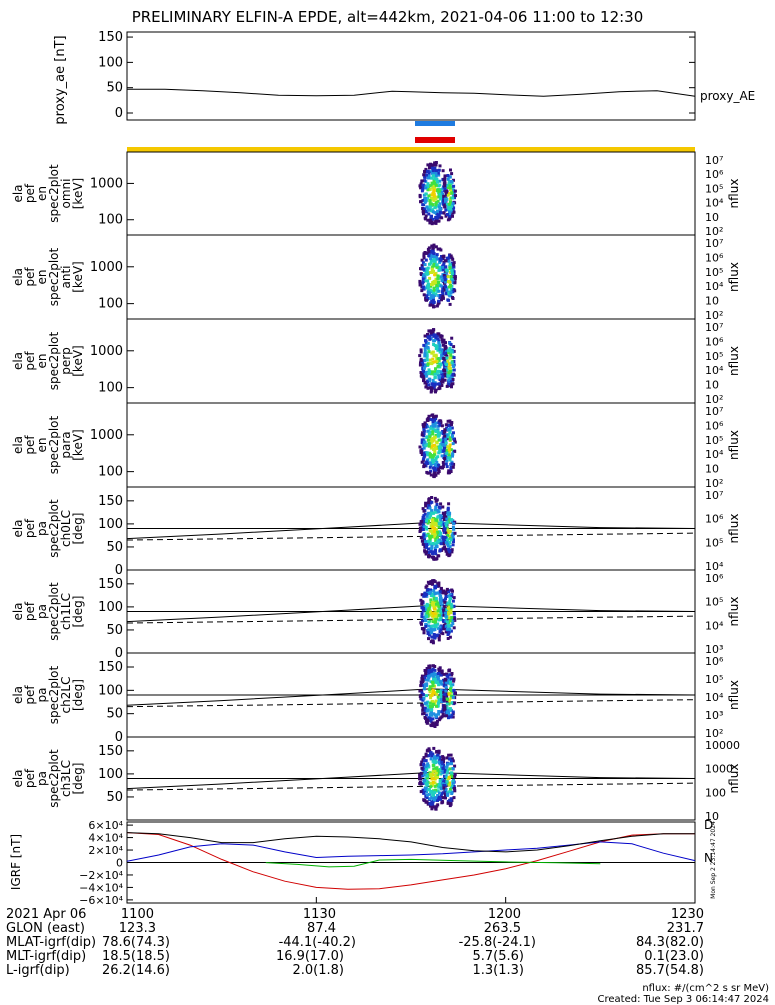  What do you see at coordinates (660, 943) in the screenshot?
I see `footer-value: 84.3(82.0)` at bounding box center [660, 943].